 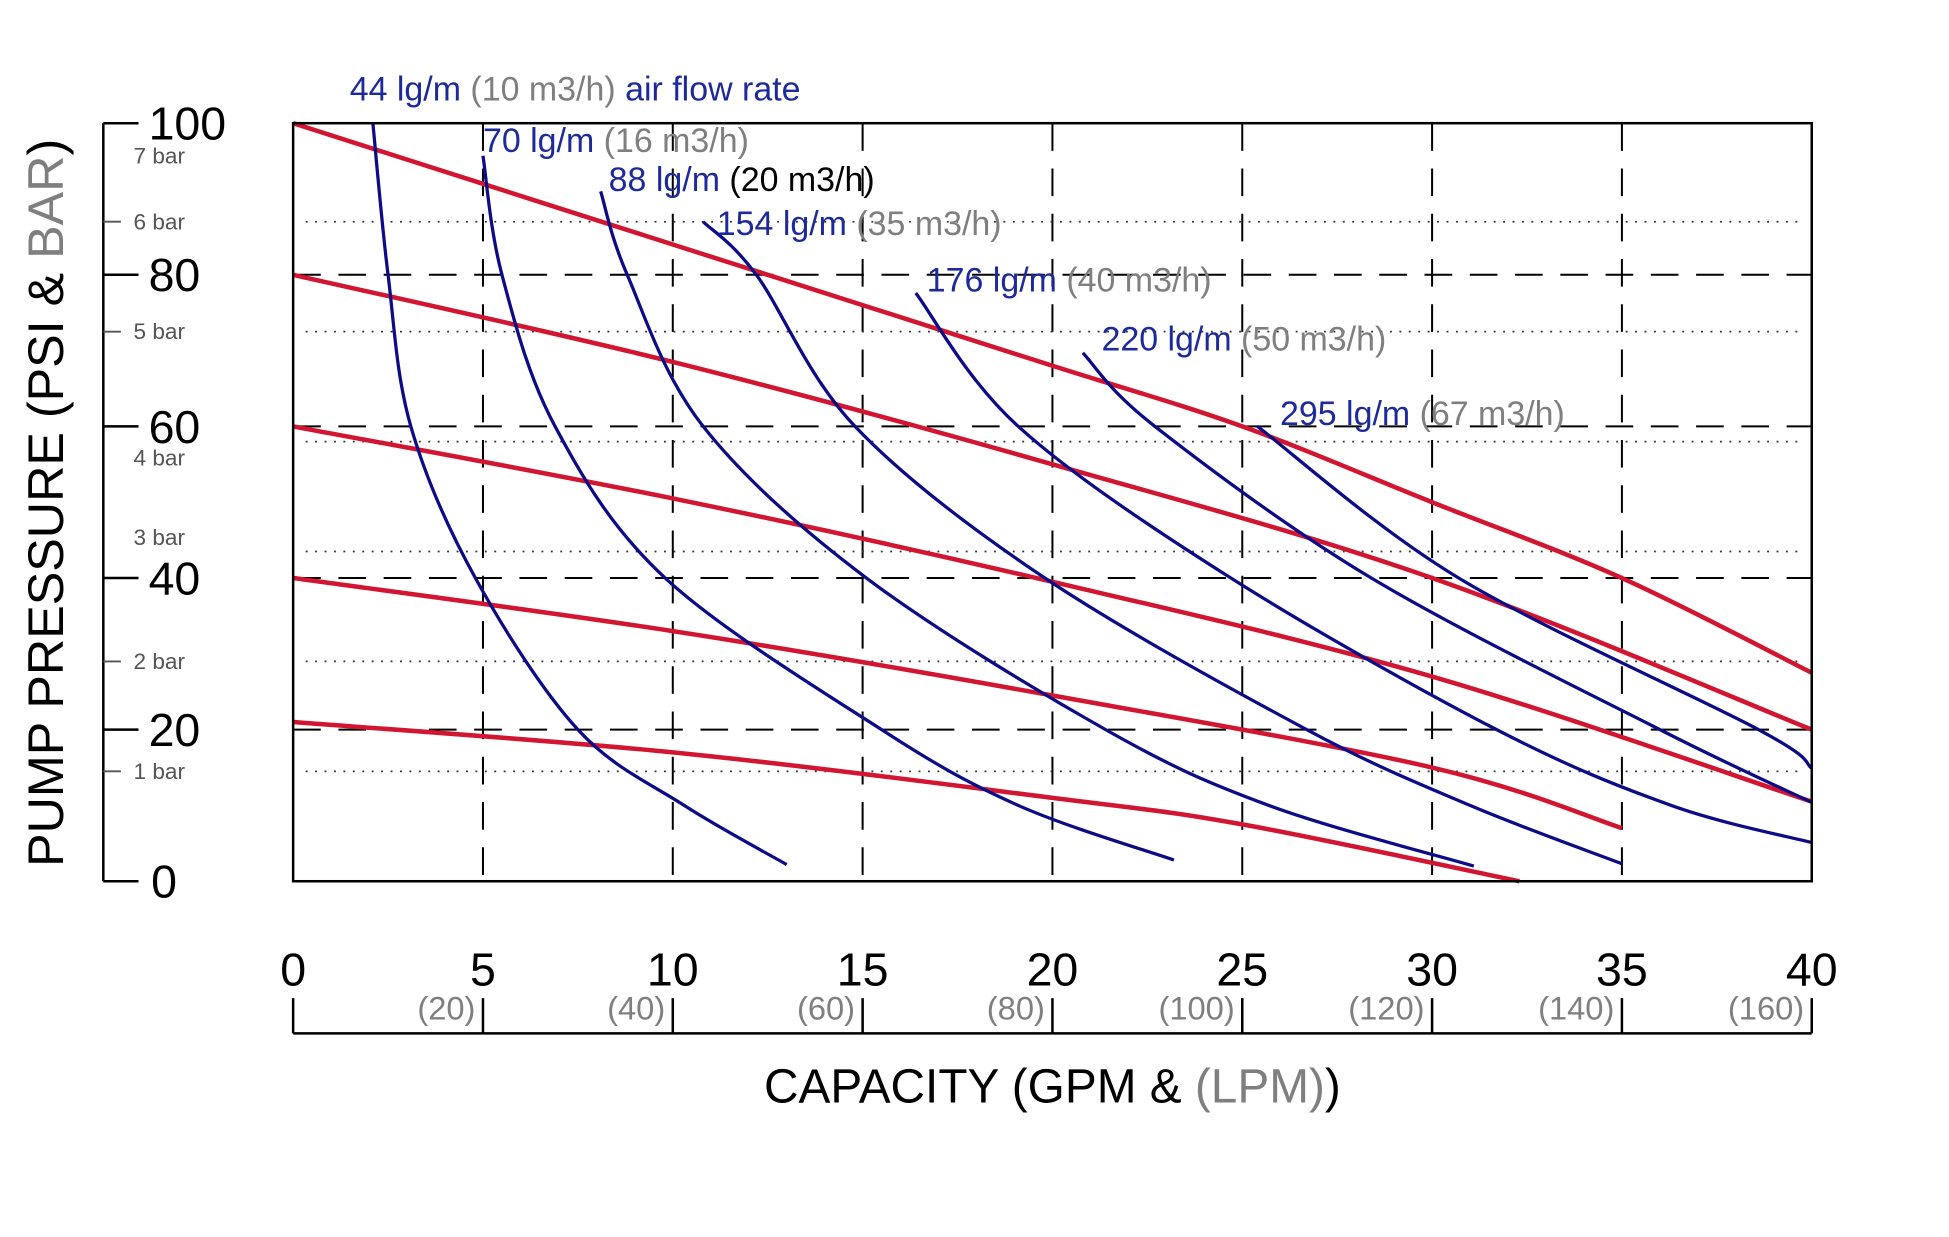 What do you see at coordinates (446, 1008) in the screenshot?
I see `lpm-tick-label: (20)` at bounding box center [446, 1008].